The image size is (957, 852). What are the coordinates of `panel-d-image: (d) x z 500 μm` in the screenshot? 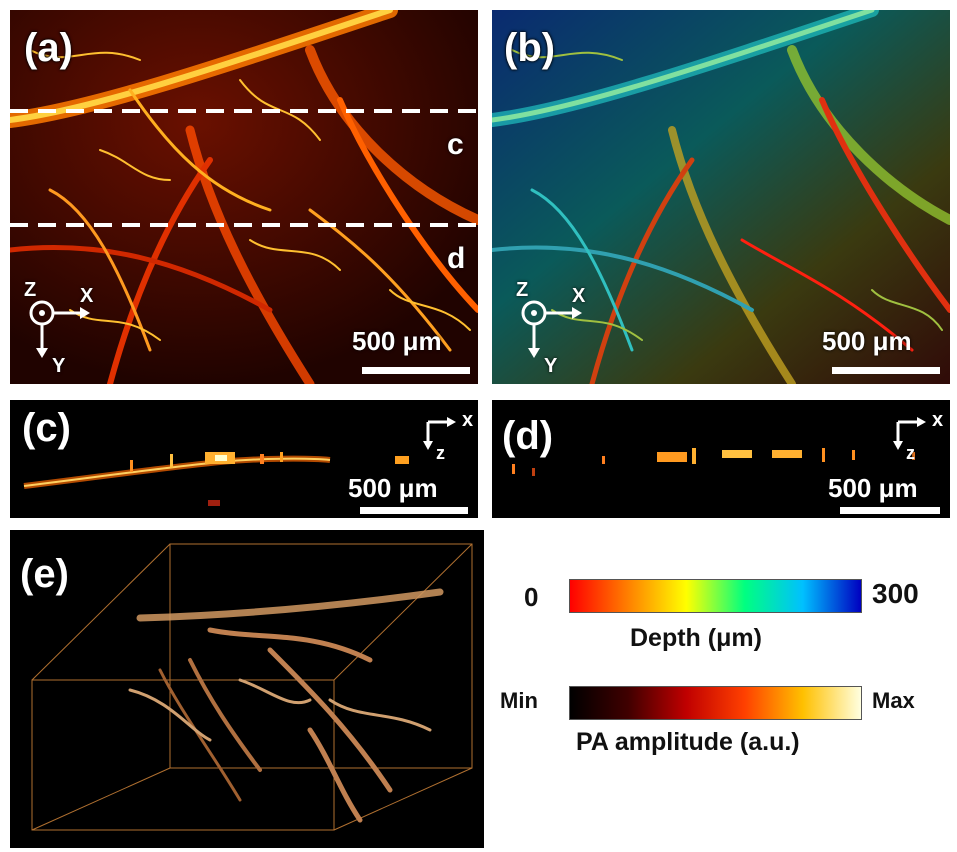 It's located at (721, 459).